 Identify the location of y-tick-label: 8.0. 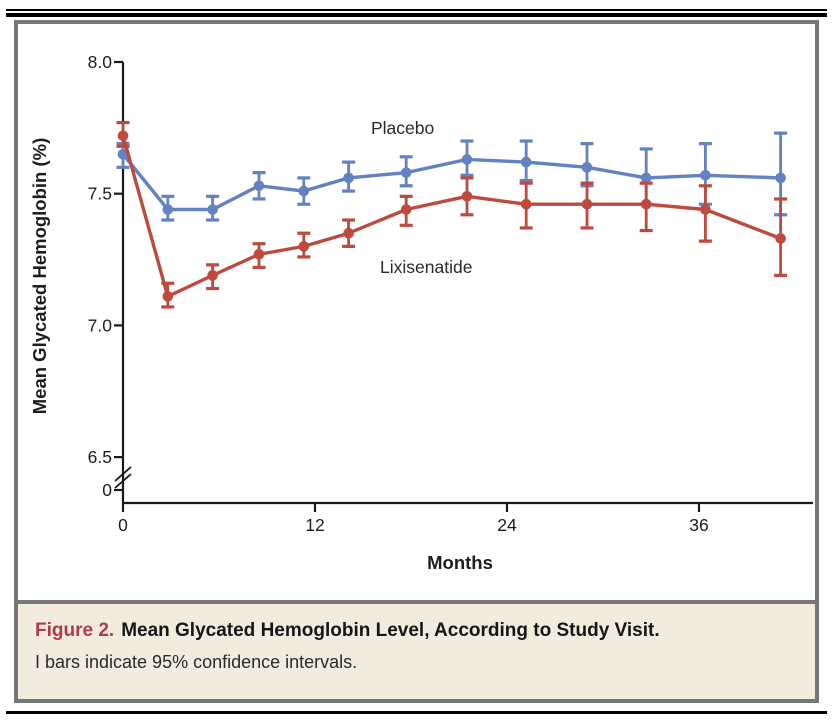
(100, 62).